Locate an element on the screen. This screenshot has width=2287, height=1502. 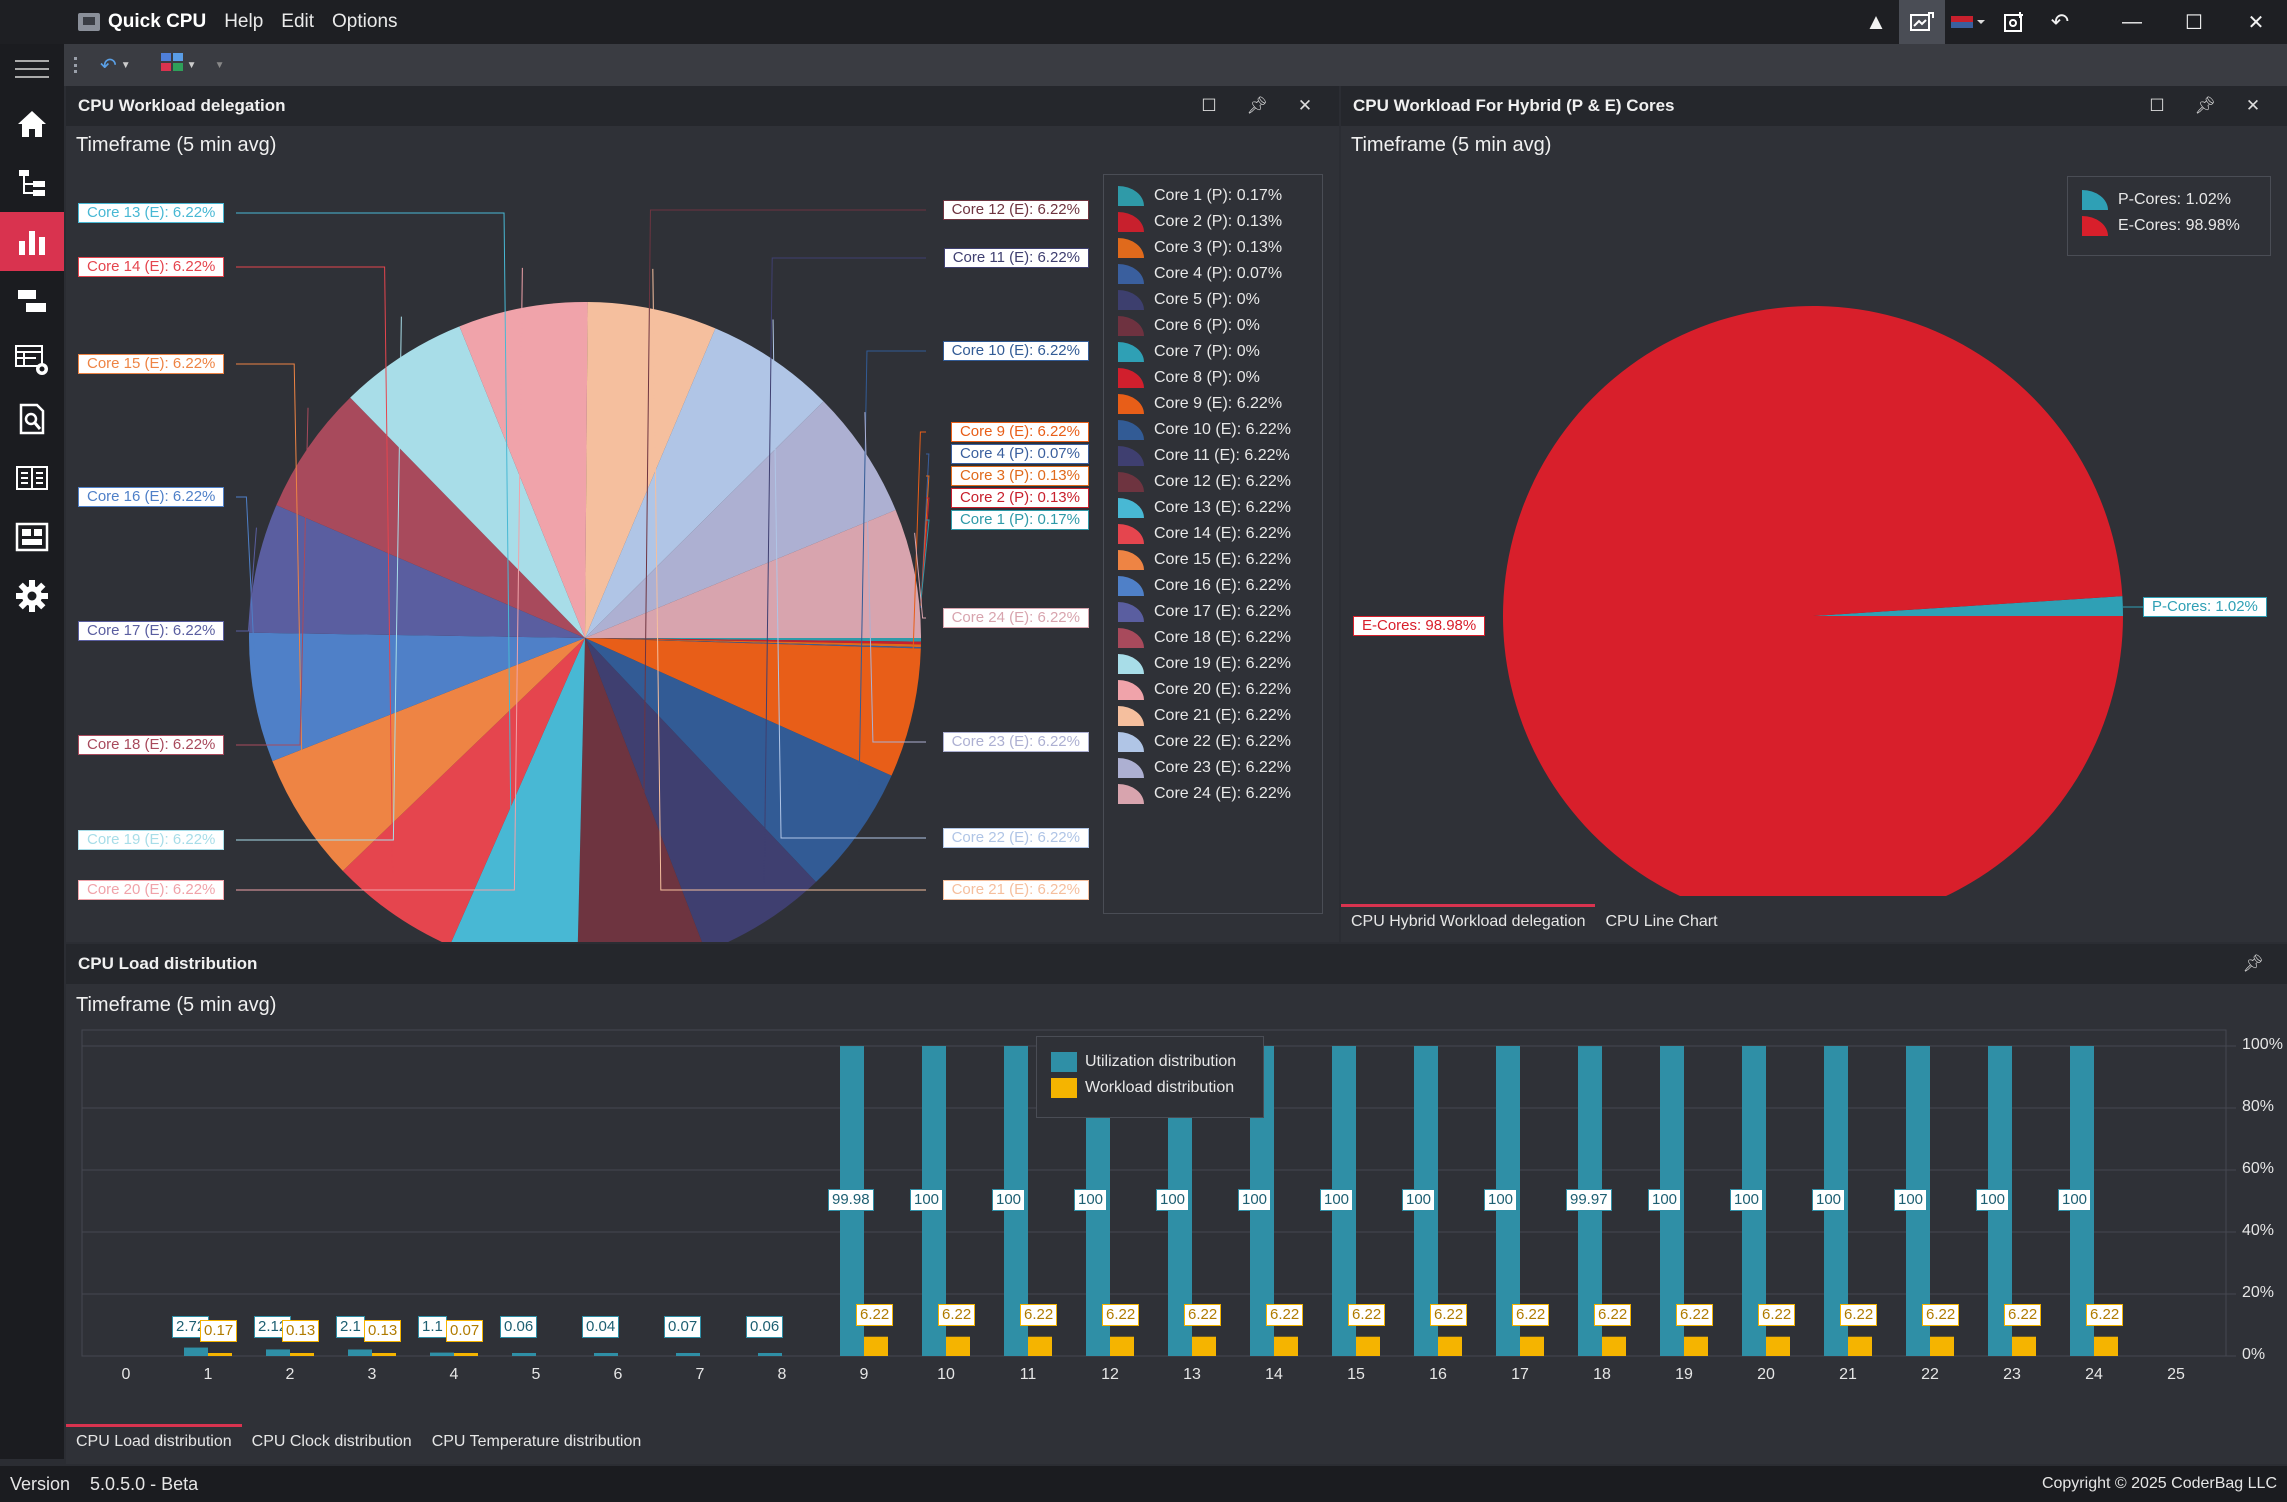
capture-icon is located at coordinates (2014, 22).